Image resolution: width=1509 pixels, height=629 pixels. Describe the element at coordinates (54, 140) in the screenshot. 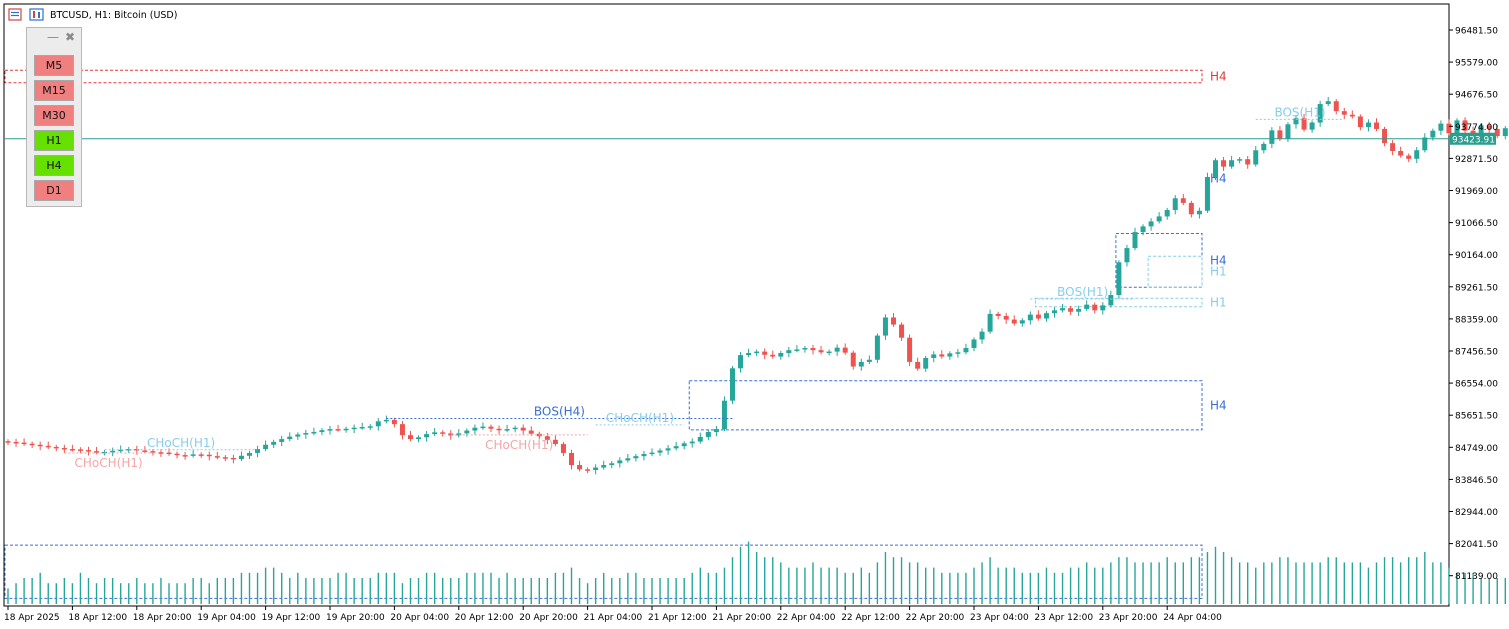

I see `tf-button-h1: H1` at that location.